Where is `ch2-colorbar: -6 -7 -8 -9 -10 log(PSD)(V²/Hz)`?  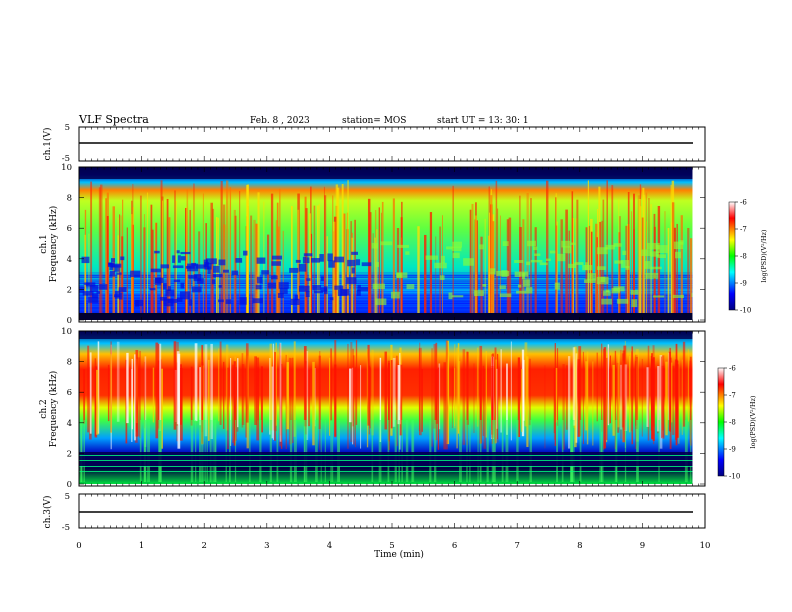
ch2-colorbar: -6 -7 -8 -9 -10 log(PSD)(V²/Hz) is located at coordinates (737, 423).